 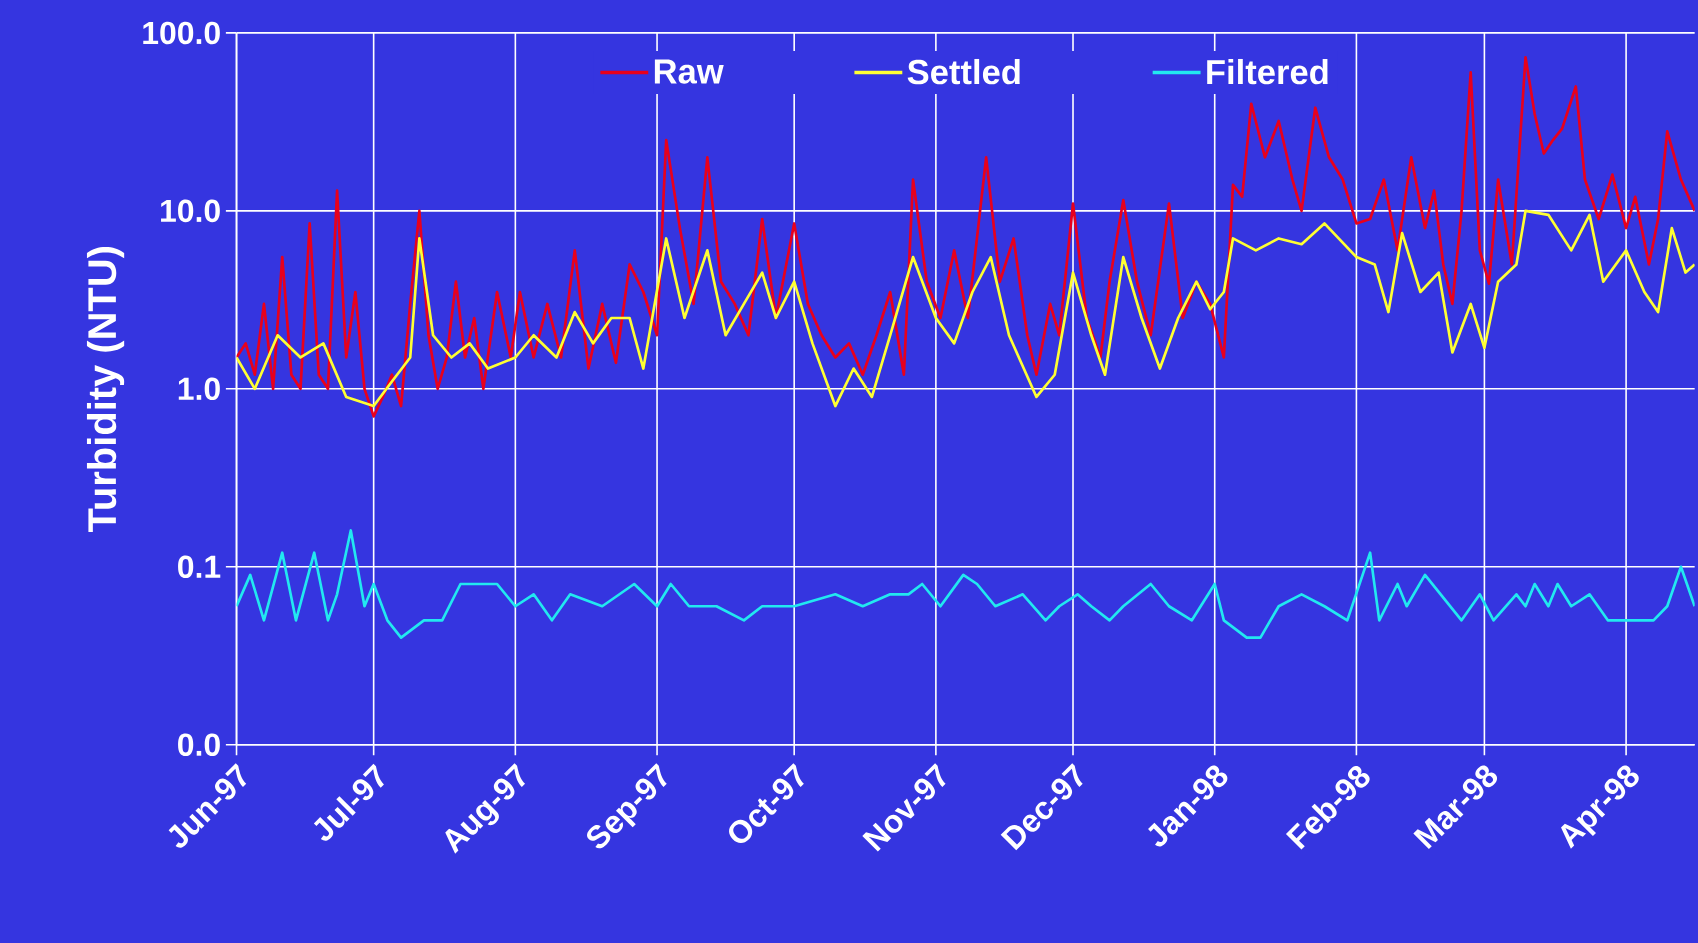 I want to click on y-tick-label: 0.1, so click(x=199, y=567).